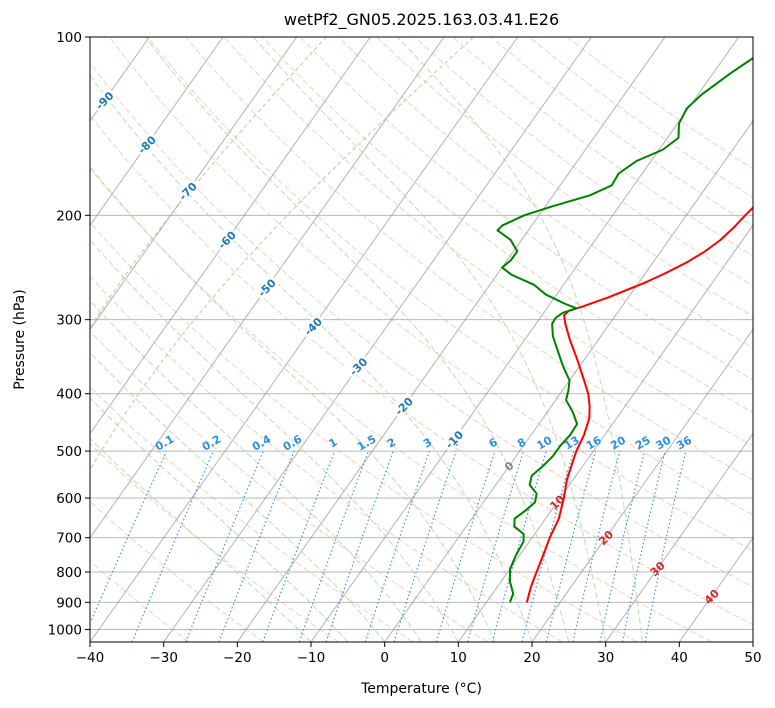 The width and height of the screenshot is (775, 708). I want to click on y-tick-label: 100, so click(69, 38).